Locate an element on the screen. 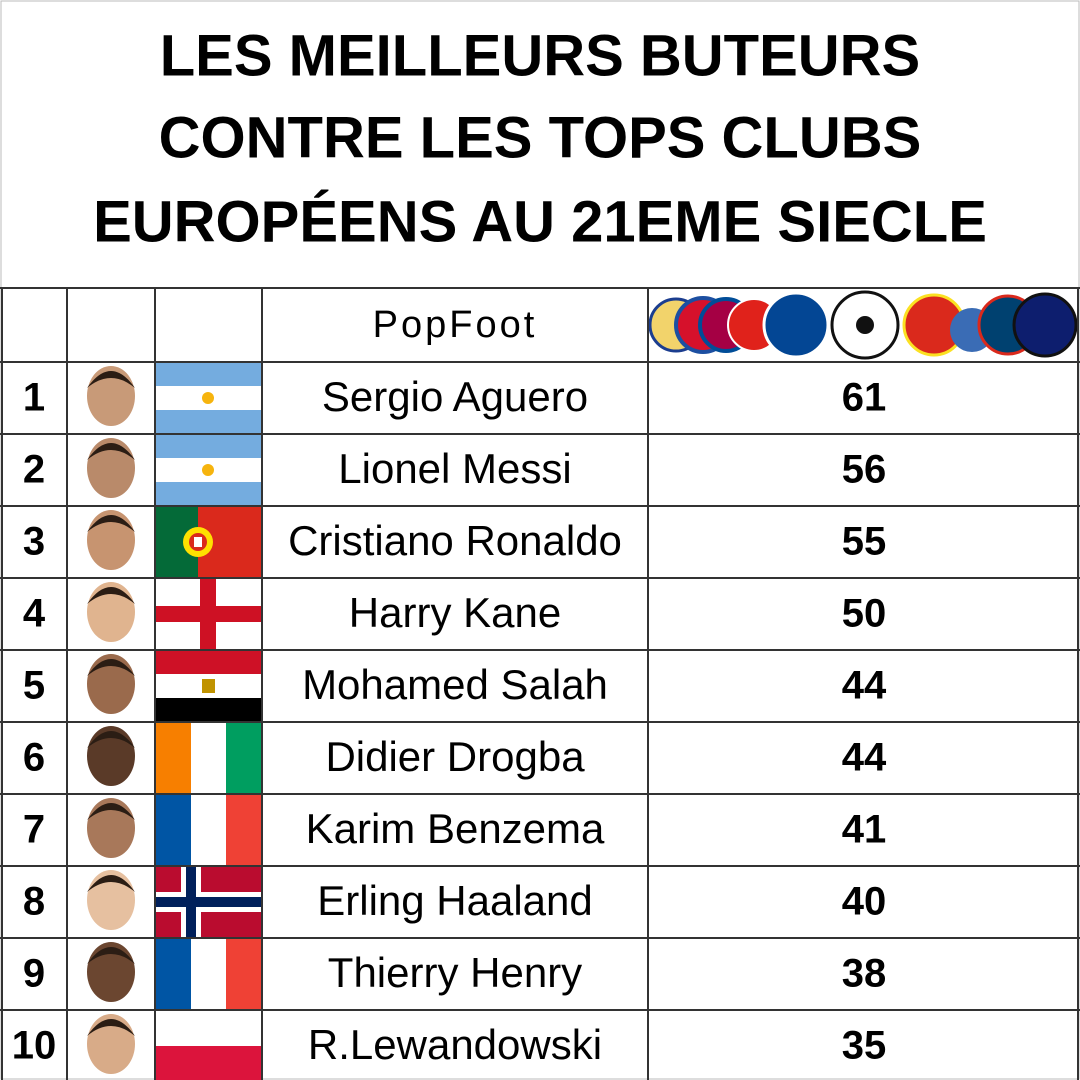 The width and height of the screenshot is (1080, 1080). club-logo-detail is located at coordinates (865, 325).